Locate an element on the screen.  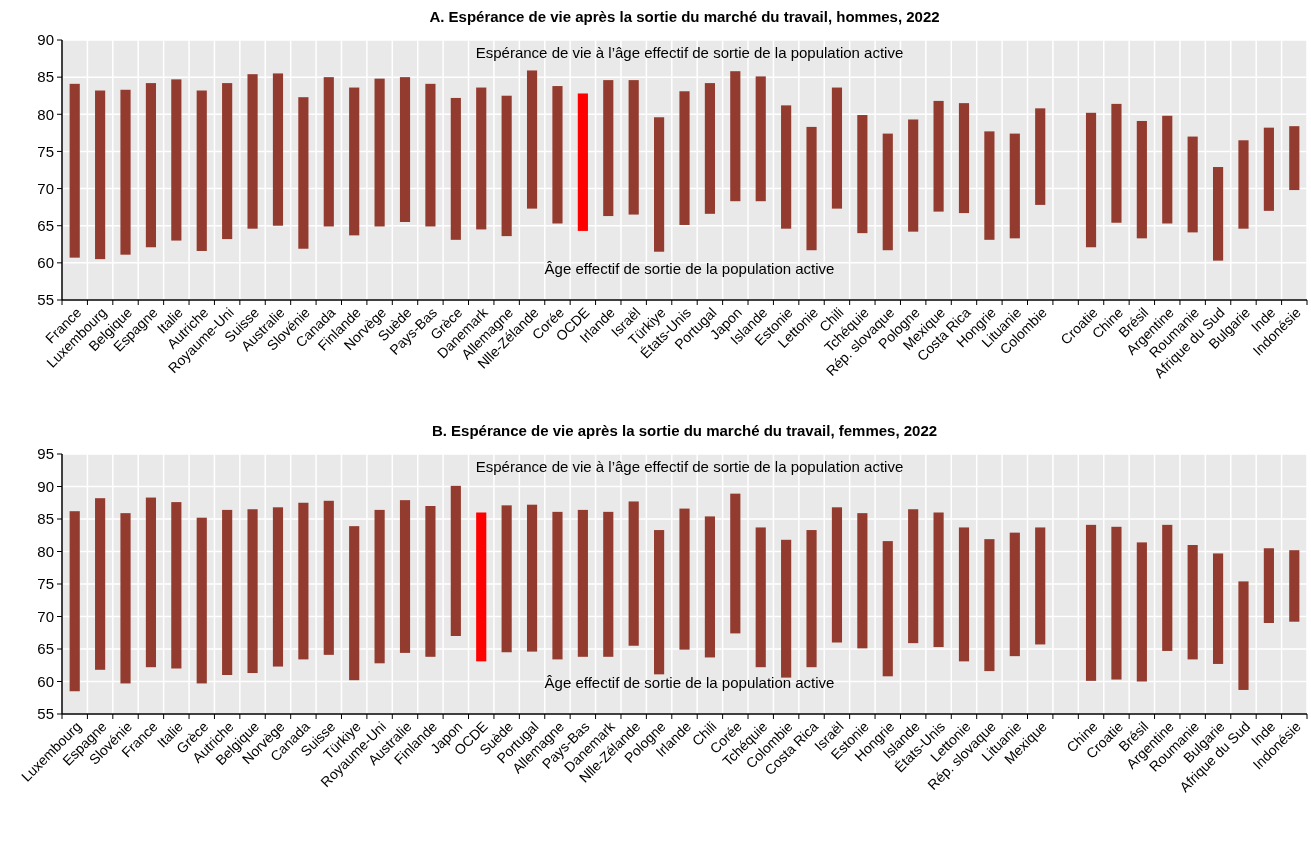
y-tick-label: 95 is located at coordinates (45, 454).